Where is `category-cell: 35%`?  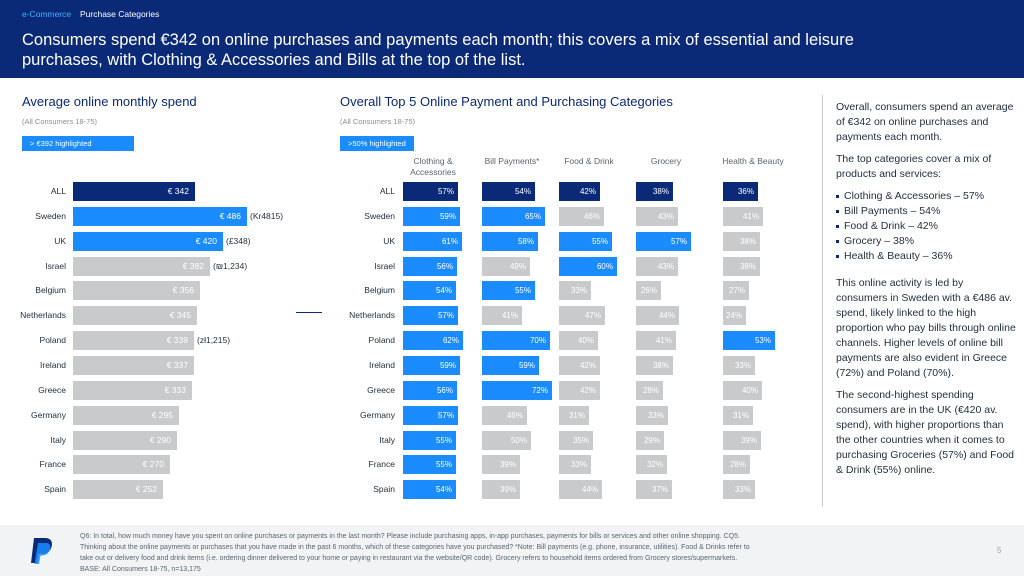 category-cell: 35% is located at coordinates (576, 440).